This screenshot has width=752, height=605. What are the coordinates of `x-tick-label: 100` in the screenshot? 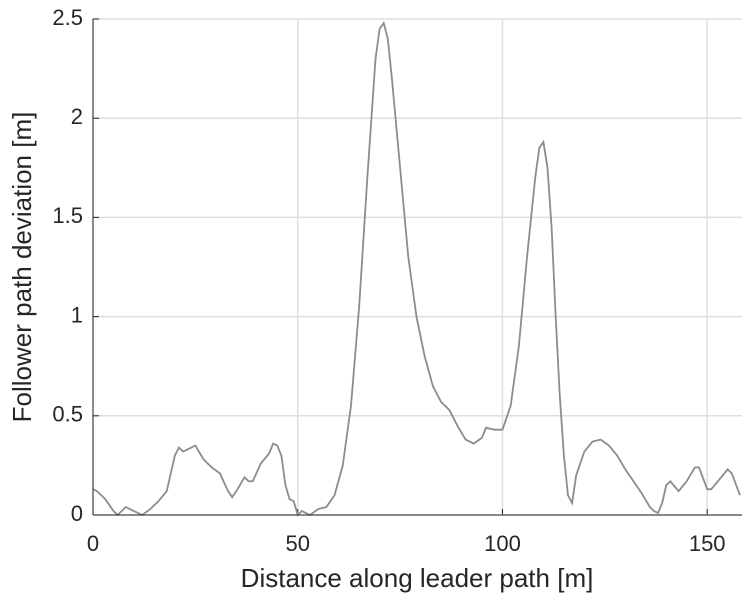 It's located at (502, 543).